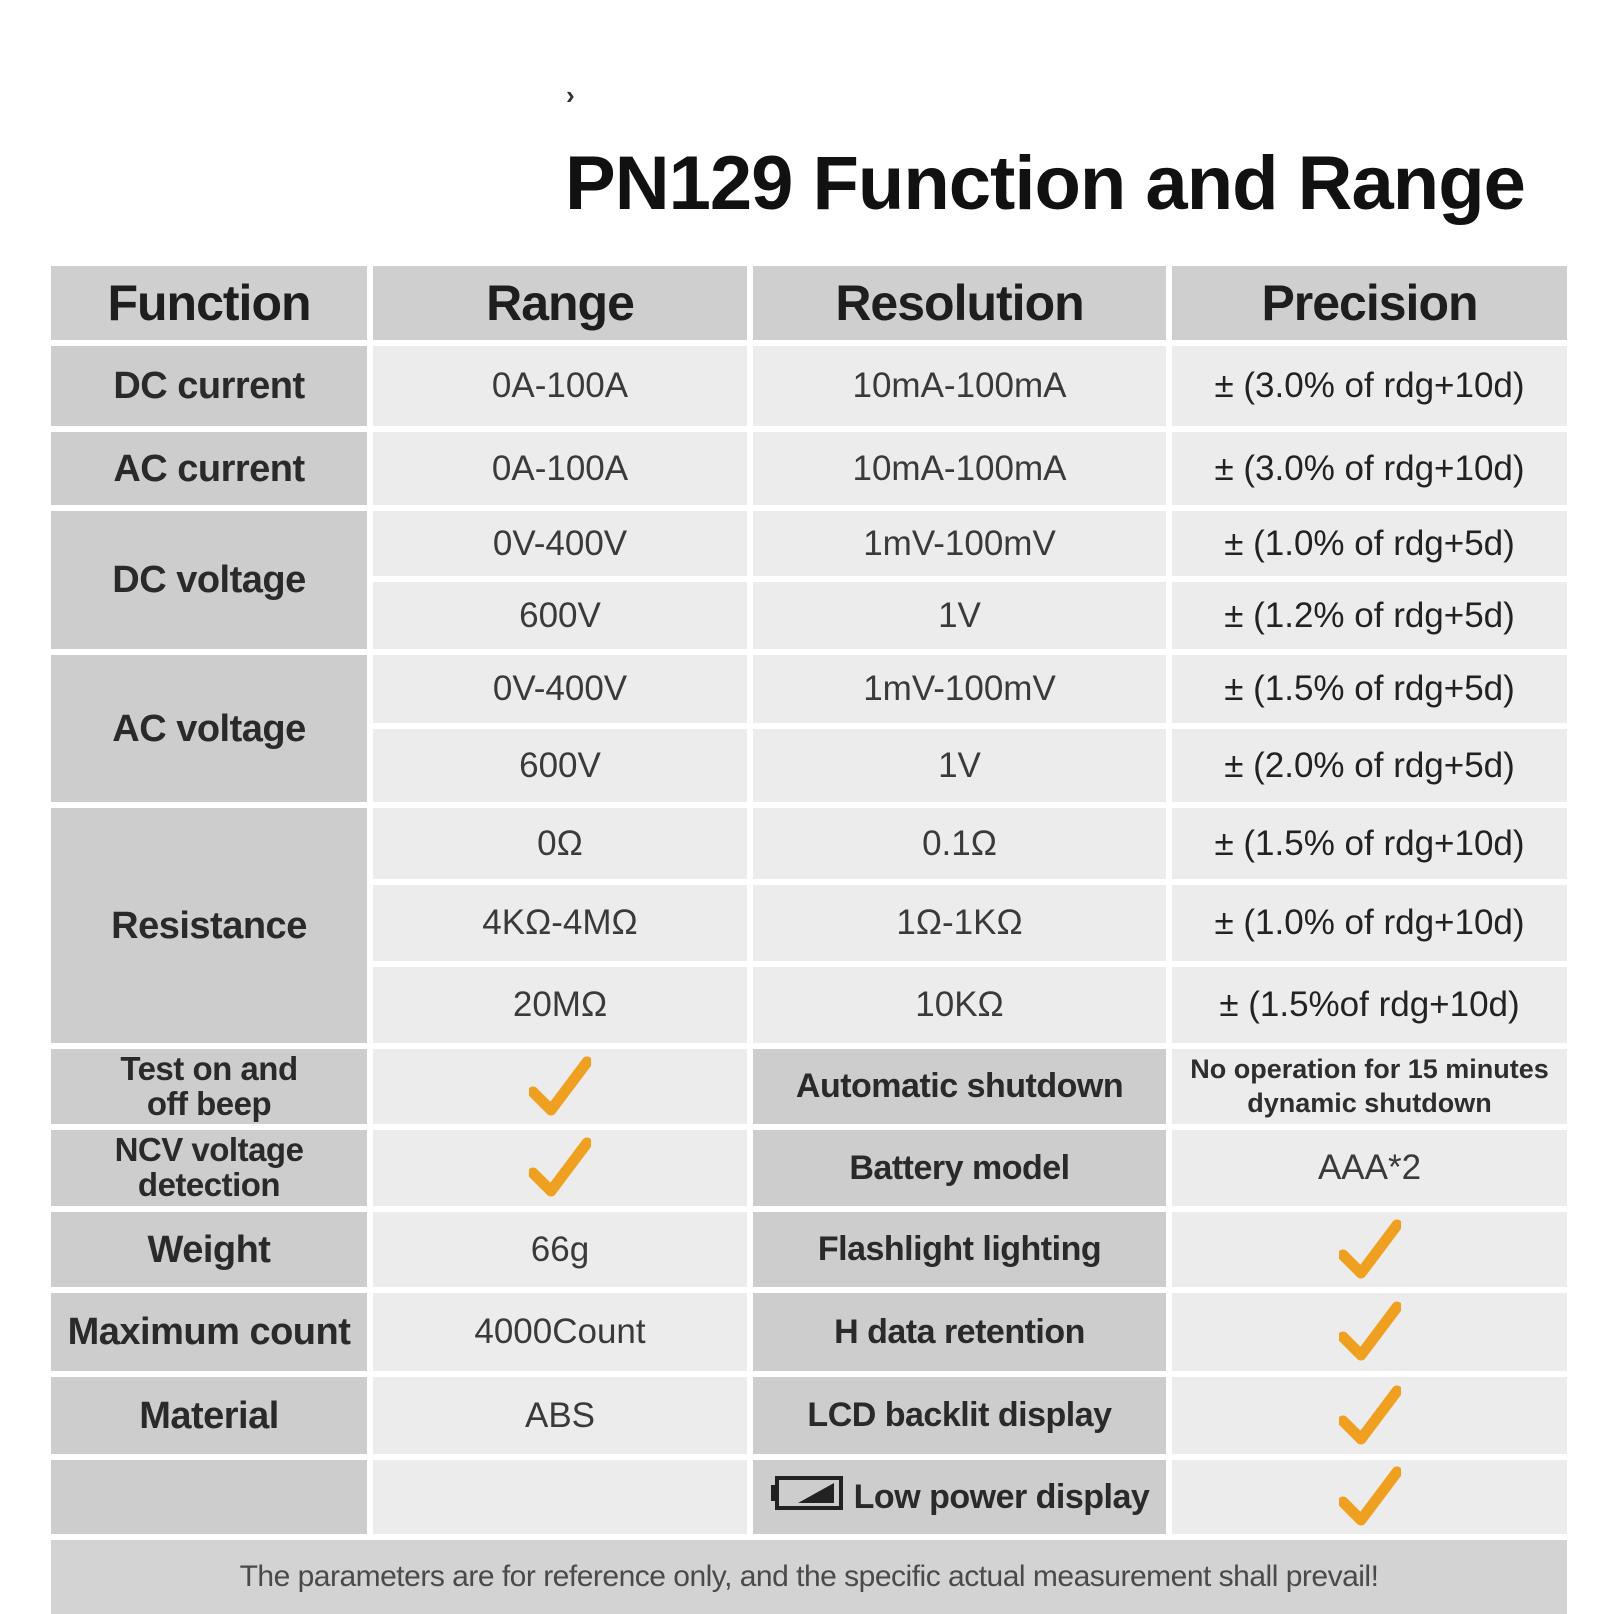  Describe the element at coordinates (560, 843) in the screenshot. I see `range-cell: 0Ω` at that location.